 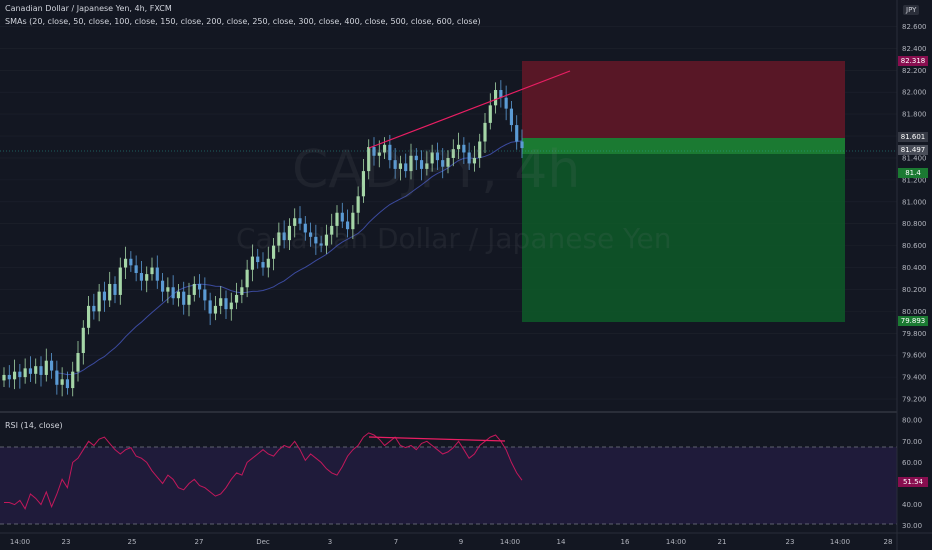 What do you see at coordinates (914, 334) in the screenshot?
I see `price-tick-label: 79.800` at bounding box center [914, 334].